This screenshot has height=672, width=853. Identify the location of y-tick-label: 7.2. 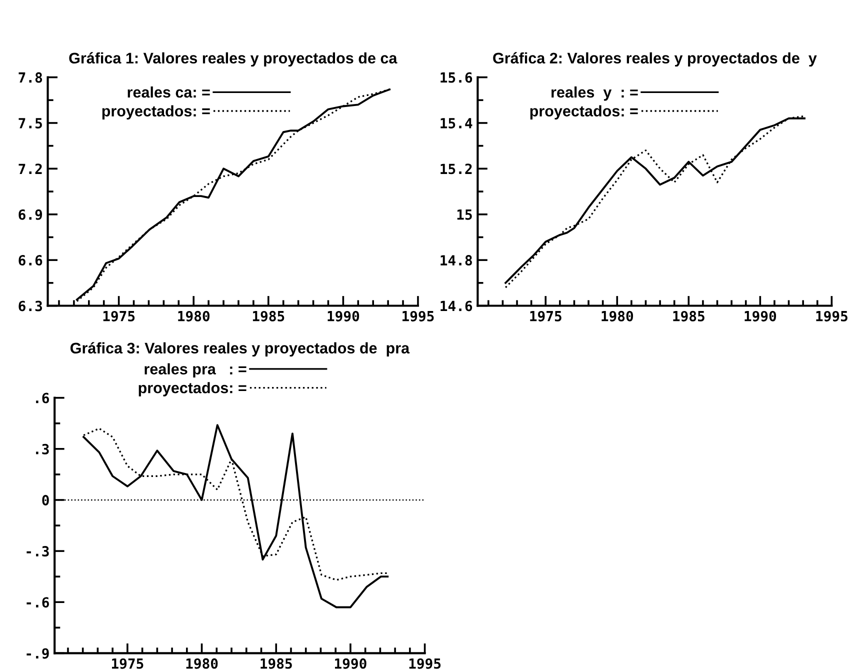
(30, 169).